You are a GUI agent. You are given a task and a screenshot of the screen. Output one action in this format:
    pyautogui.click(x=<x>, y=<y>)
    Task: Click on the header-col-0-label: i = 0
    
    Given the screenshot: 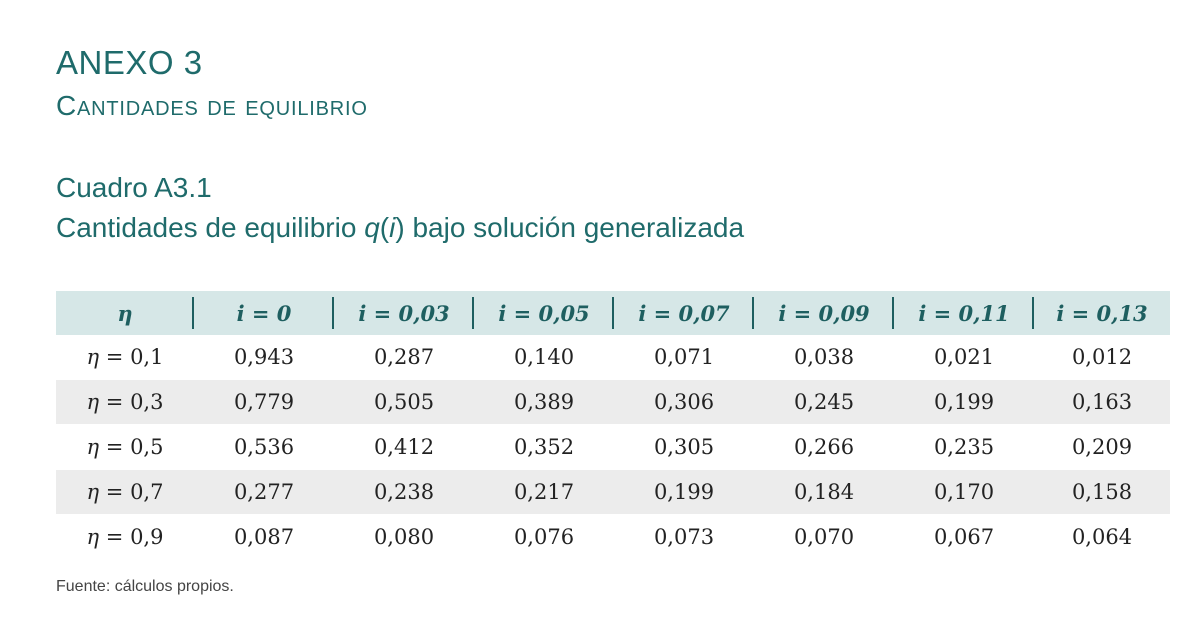 What is the action you would take?
    pyautogui.click(x=264, y=313)
    